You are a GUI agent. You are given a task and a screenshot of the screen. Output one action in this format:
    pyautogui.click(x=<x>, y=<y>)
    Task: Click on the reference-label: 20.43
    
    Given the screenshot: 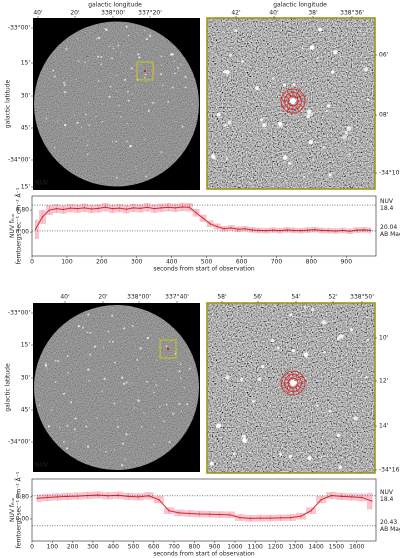 What is the action you would take?
    pyautogui.click(x=388, y=522)
    